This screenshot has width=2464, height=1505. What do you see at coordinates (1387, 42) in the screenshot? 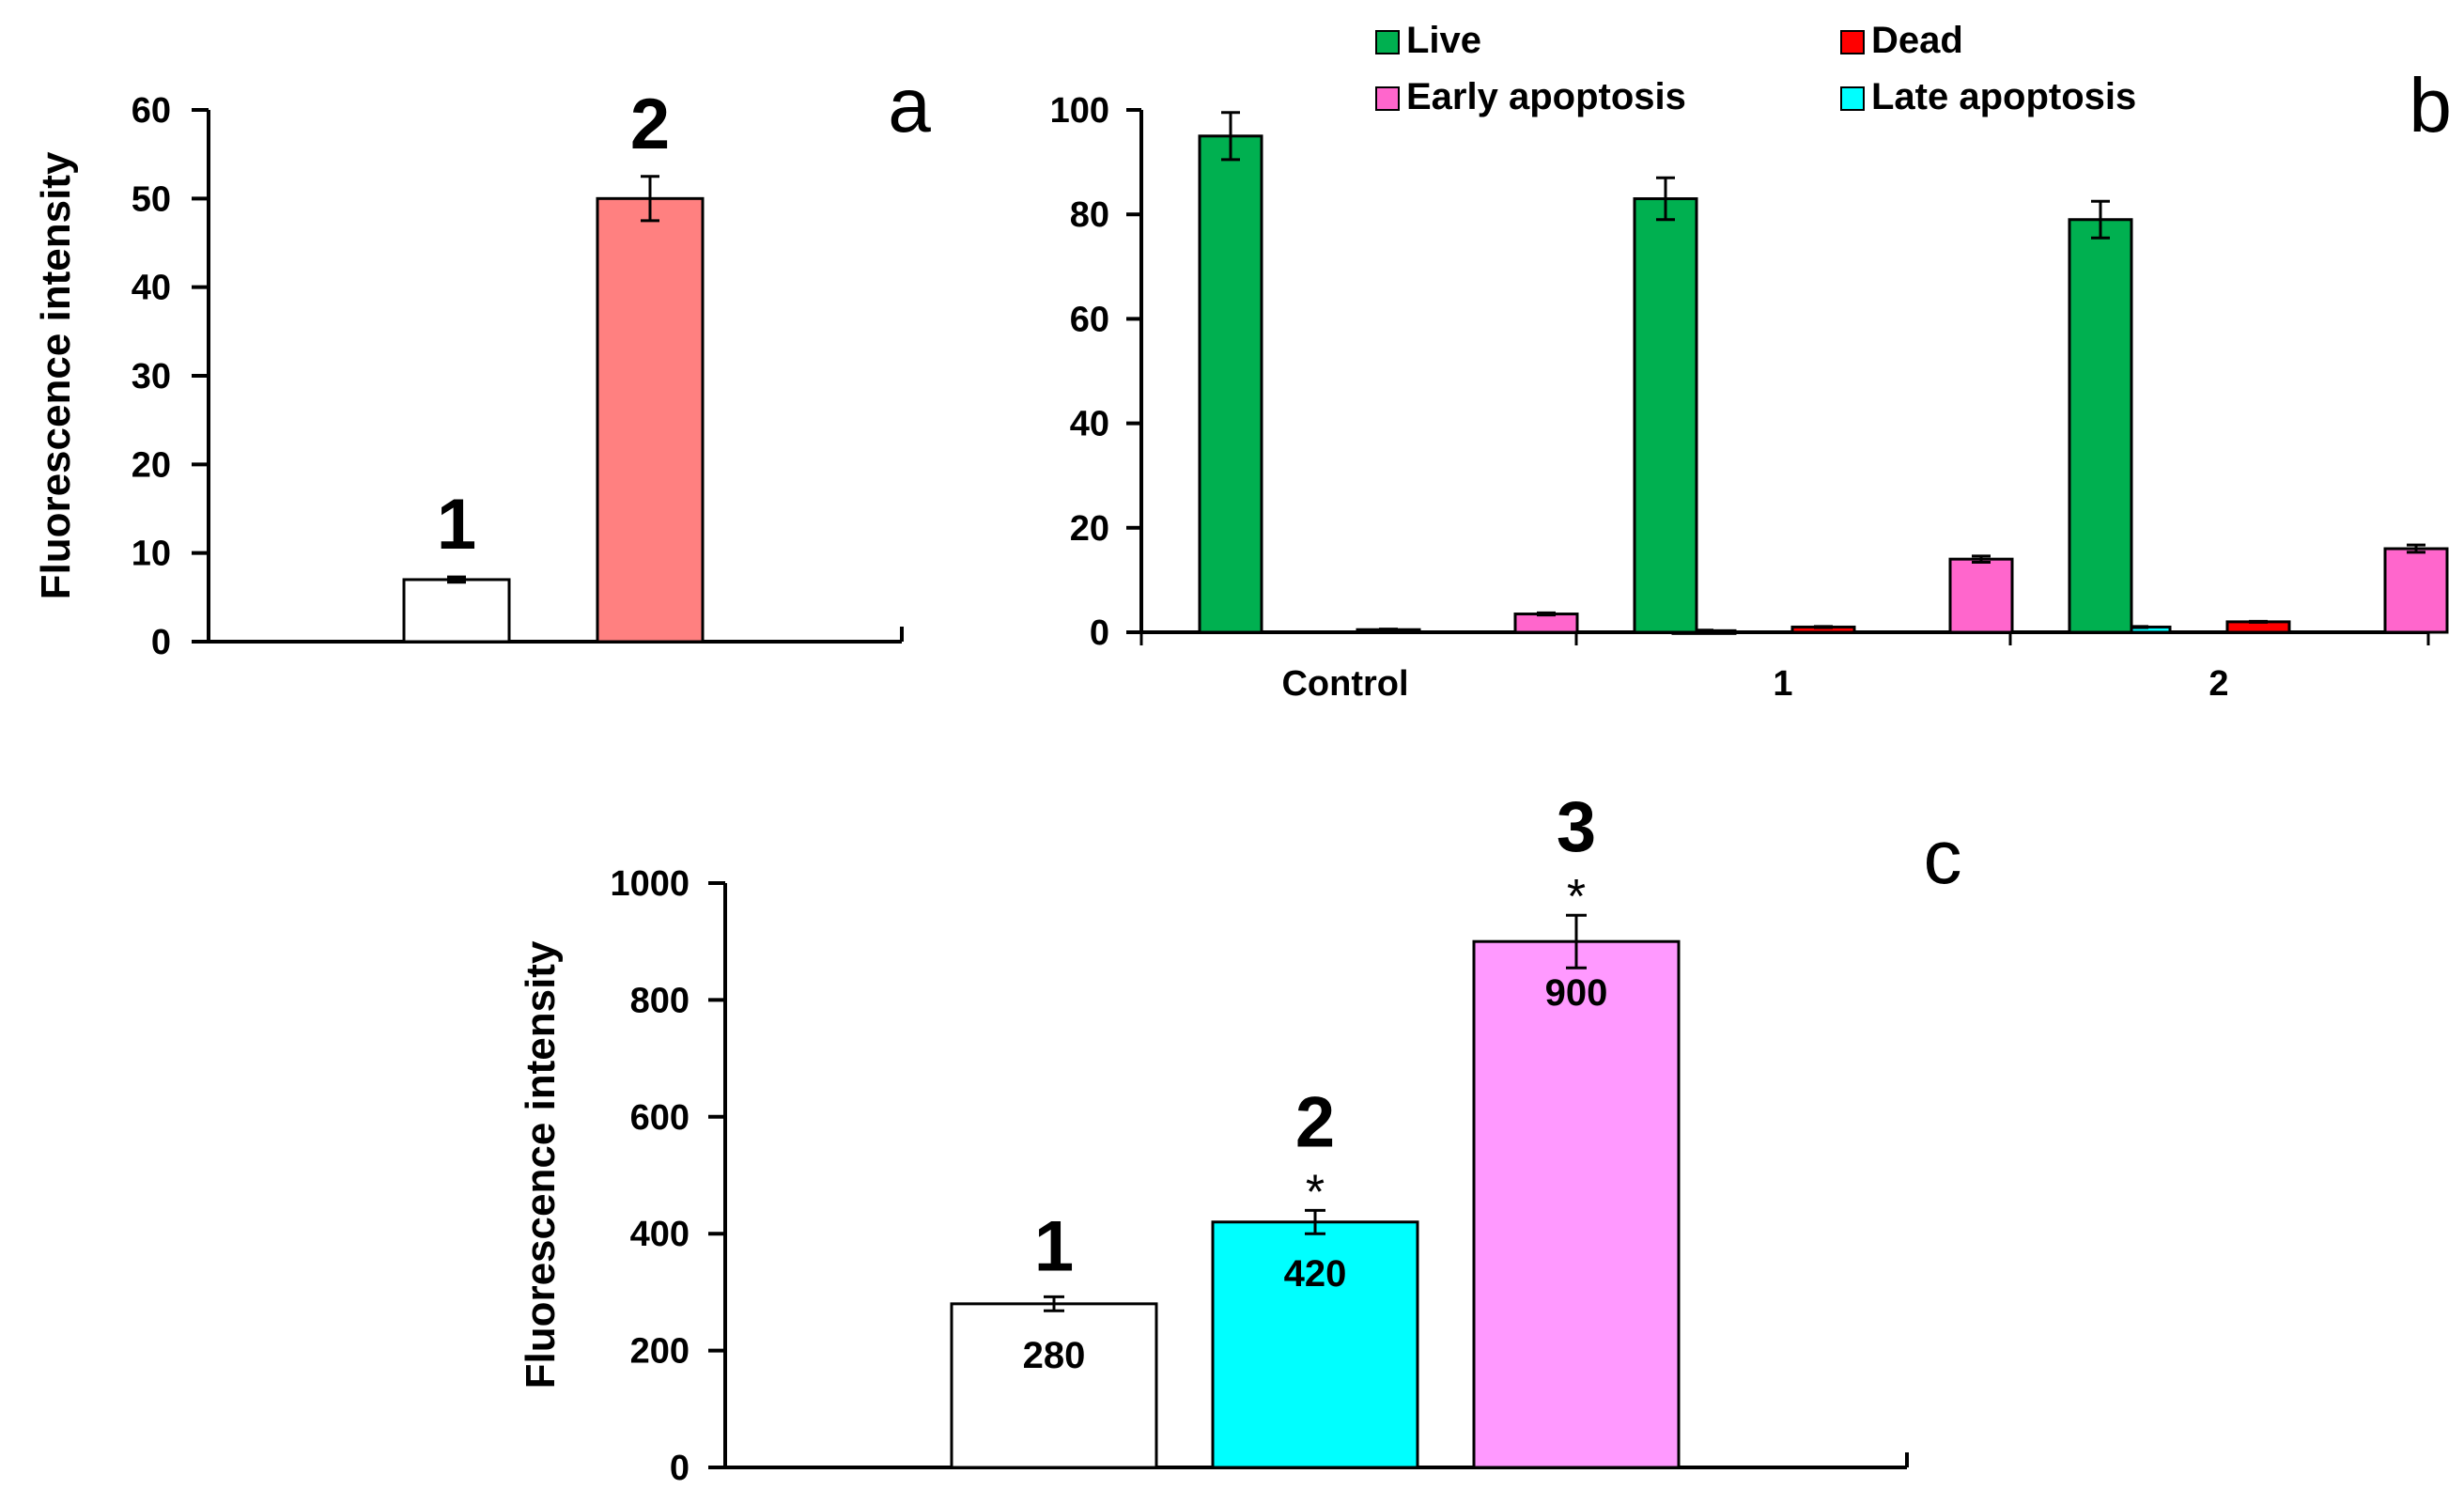
I see `legend-swatch-live` at bounding box center [1387, 42].